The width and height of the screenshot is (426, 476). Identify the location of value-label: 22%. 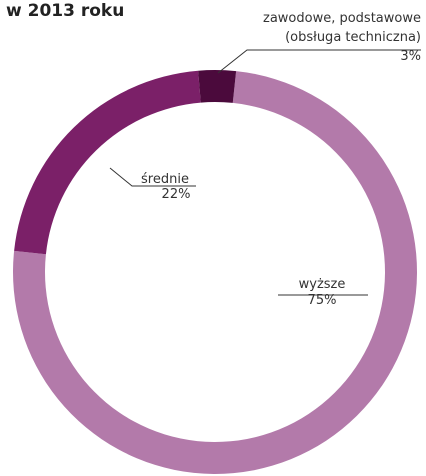
(176, 194).